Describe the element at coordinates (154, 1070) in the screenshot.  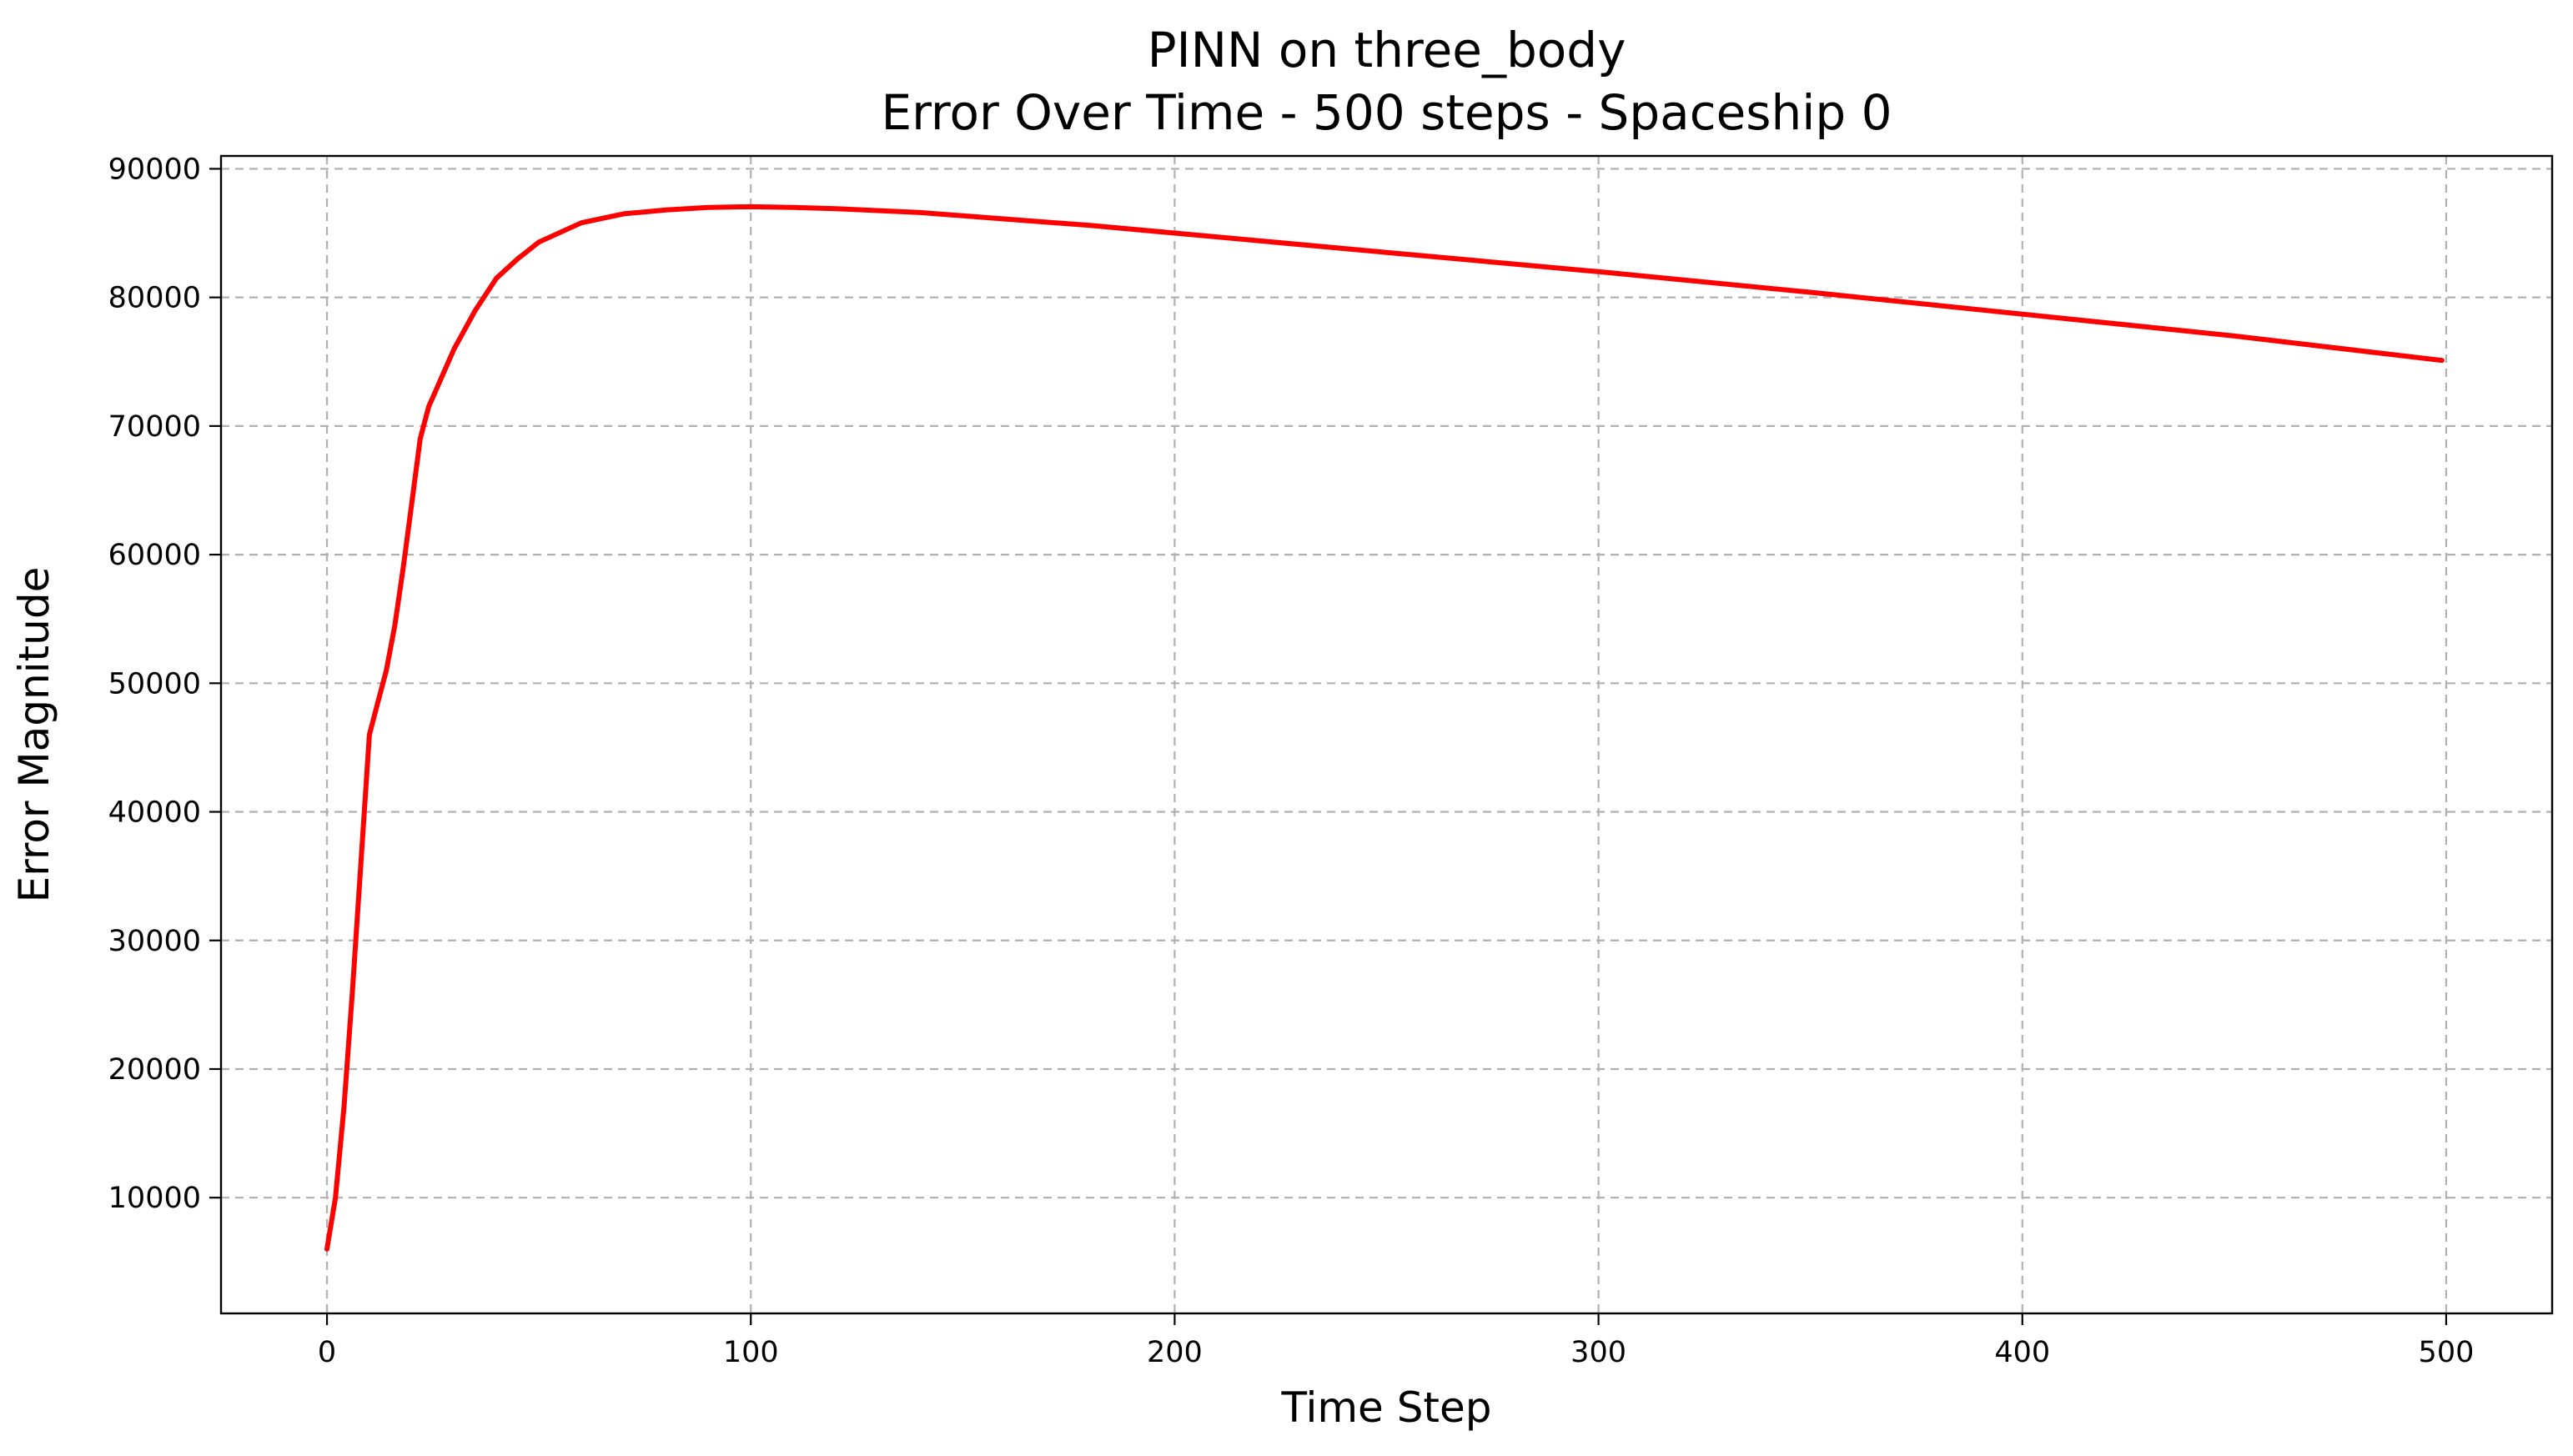
I see `y-tick-label: 20000` at that location.